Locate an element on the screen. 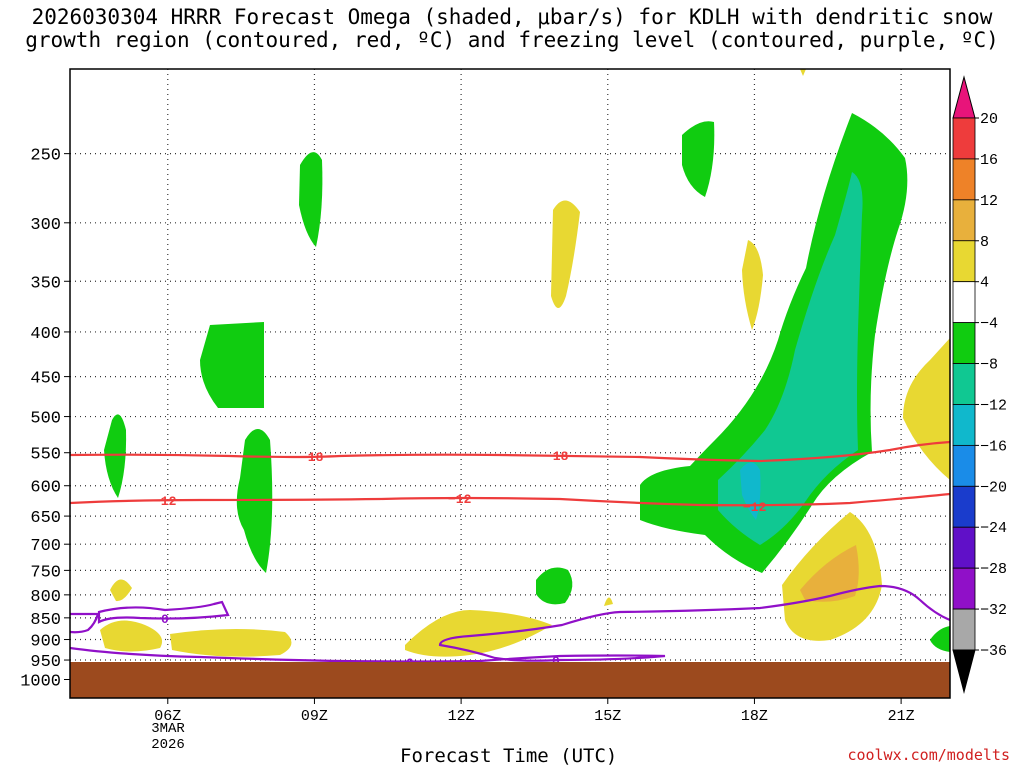 The height and width of the screenshot is (768, 1024). contour-label-freezing-c: 0 is located at coordinates (556, 661).